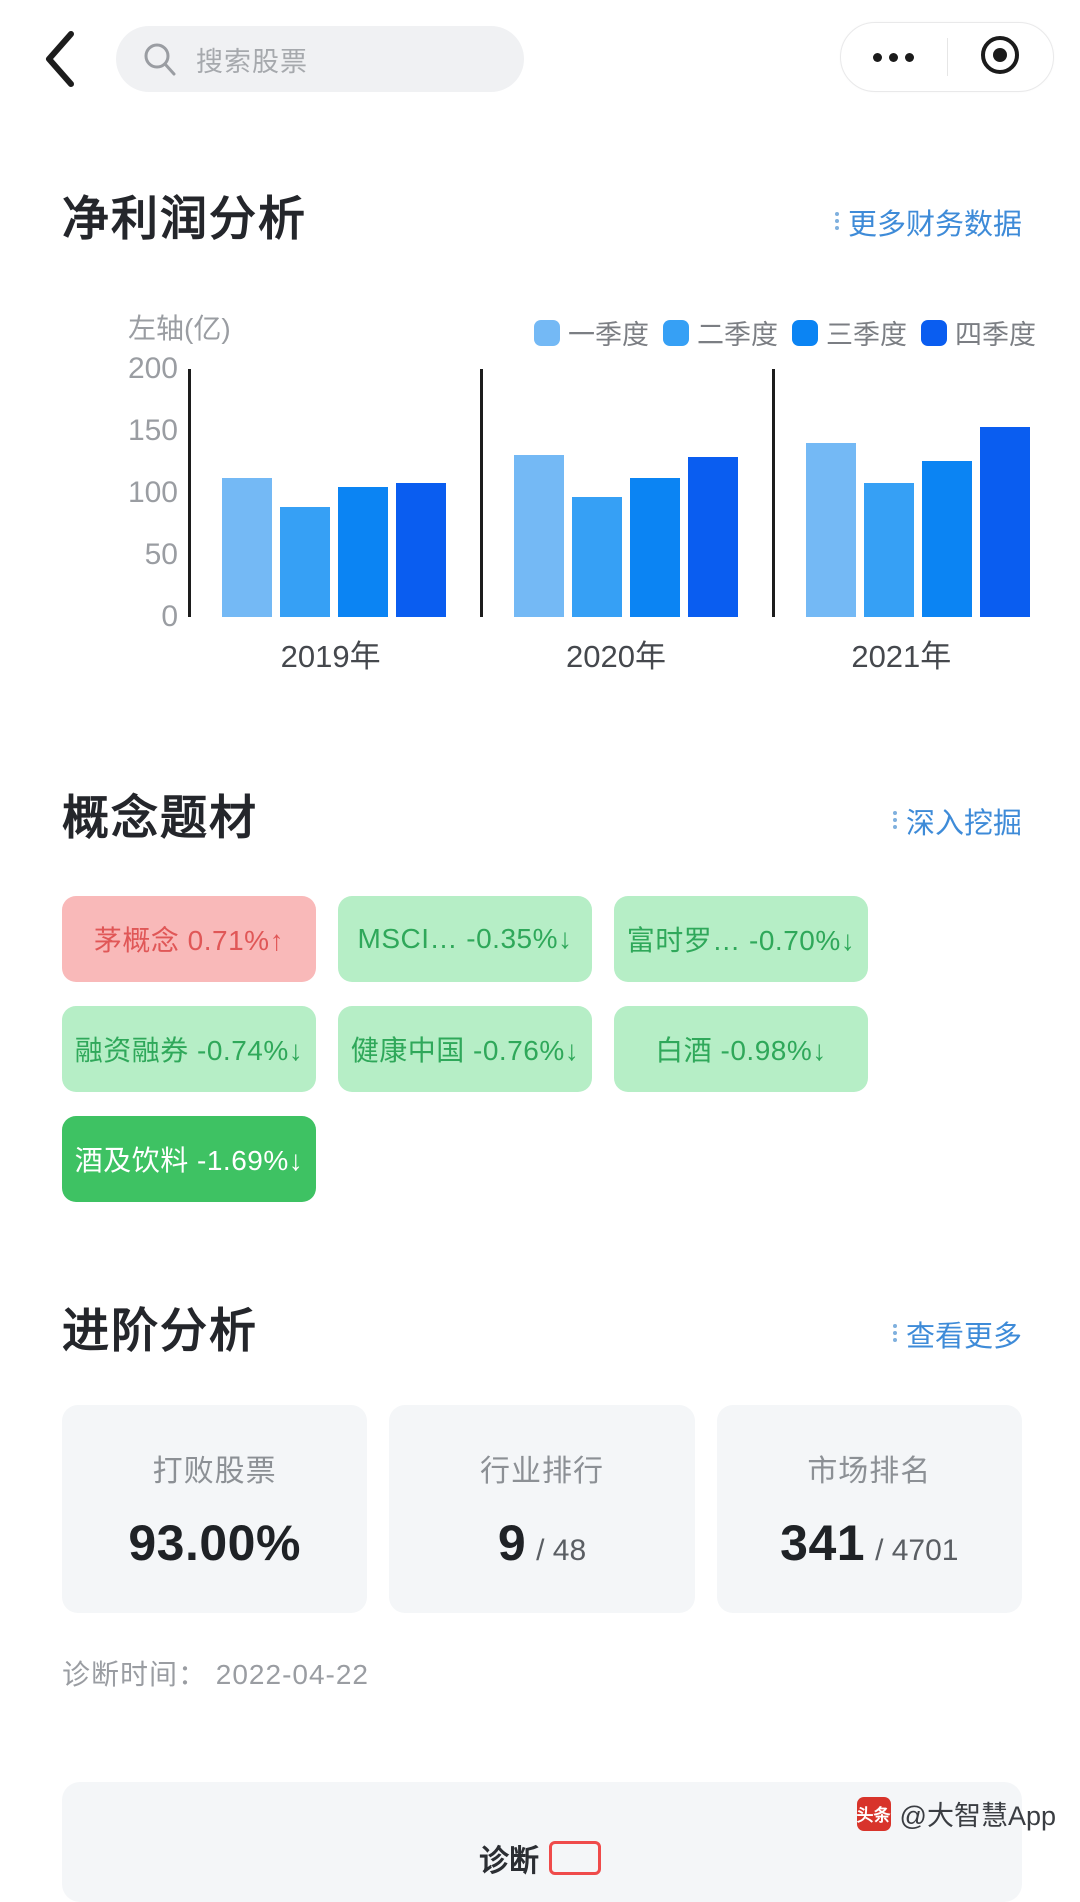 Image resolution: width=1080 pixels, height=1902 pixels. What do you see at coordinates (540, 813) in the screenshot?
I see `concept-section-header: 概念题材 深入挖掘` at bounding box center [540, 813].